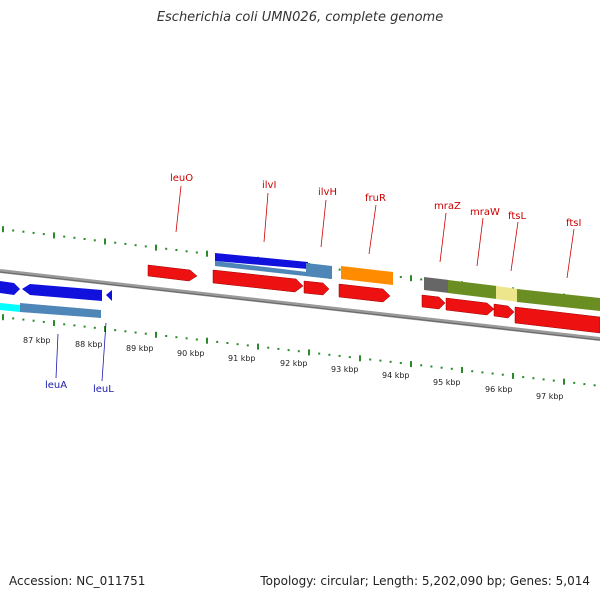  I want to click on ftsI-gene-bar, so click(558, 300).